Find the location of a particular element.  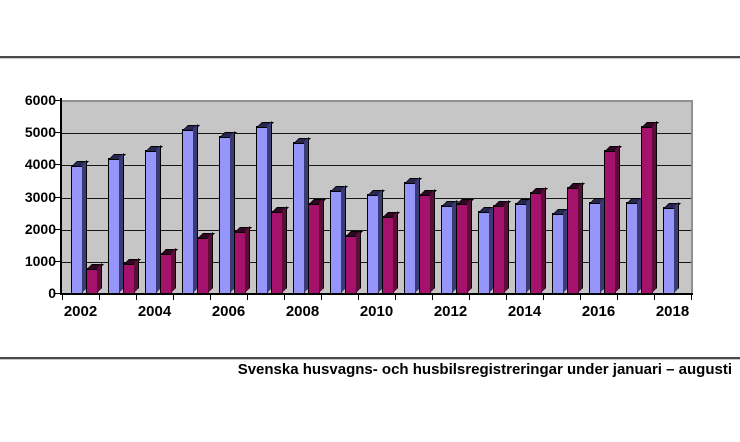

bar-husvagnar-2014 is located at coordinates (521, 249).